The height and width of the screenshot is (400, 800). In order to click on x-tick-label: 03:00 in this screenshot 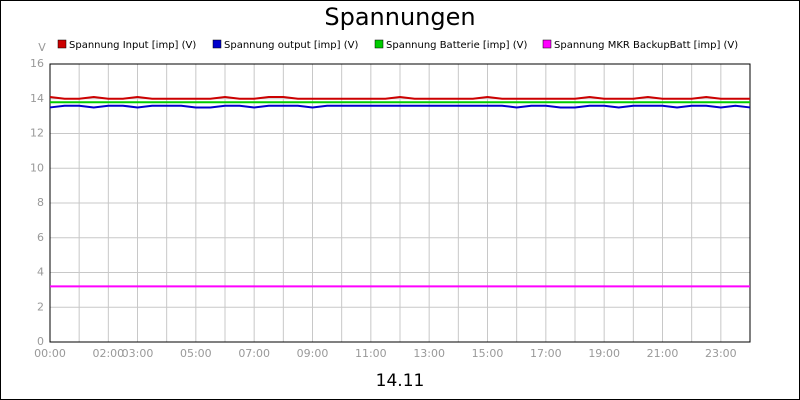, I will do `click(138, 353)`.